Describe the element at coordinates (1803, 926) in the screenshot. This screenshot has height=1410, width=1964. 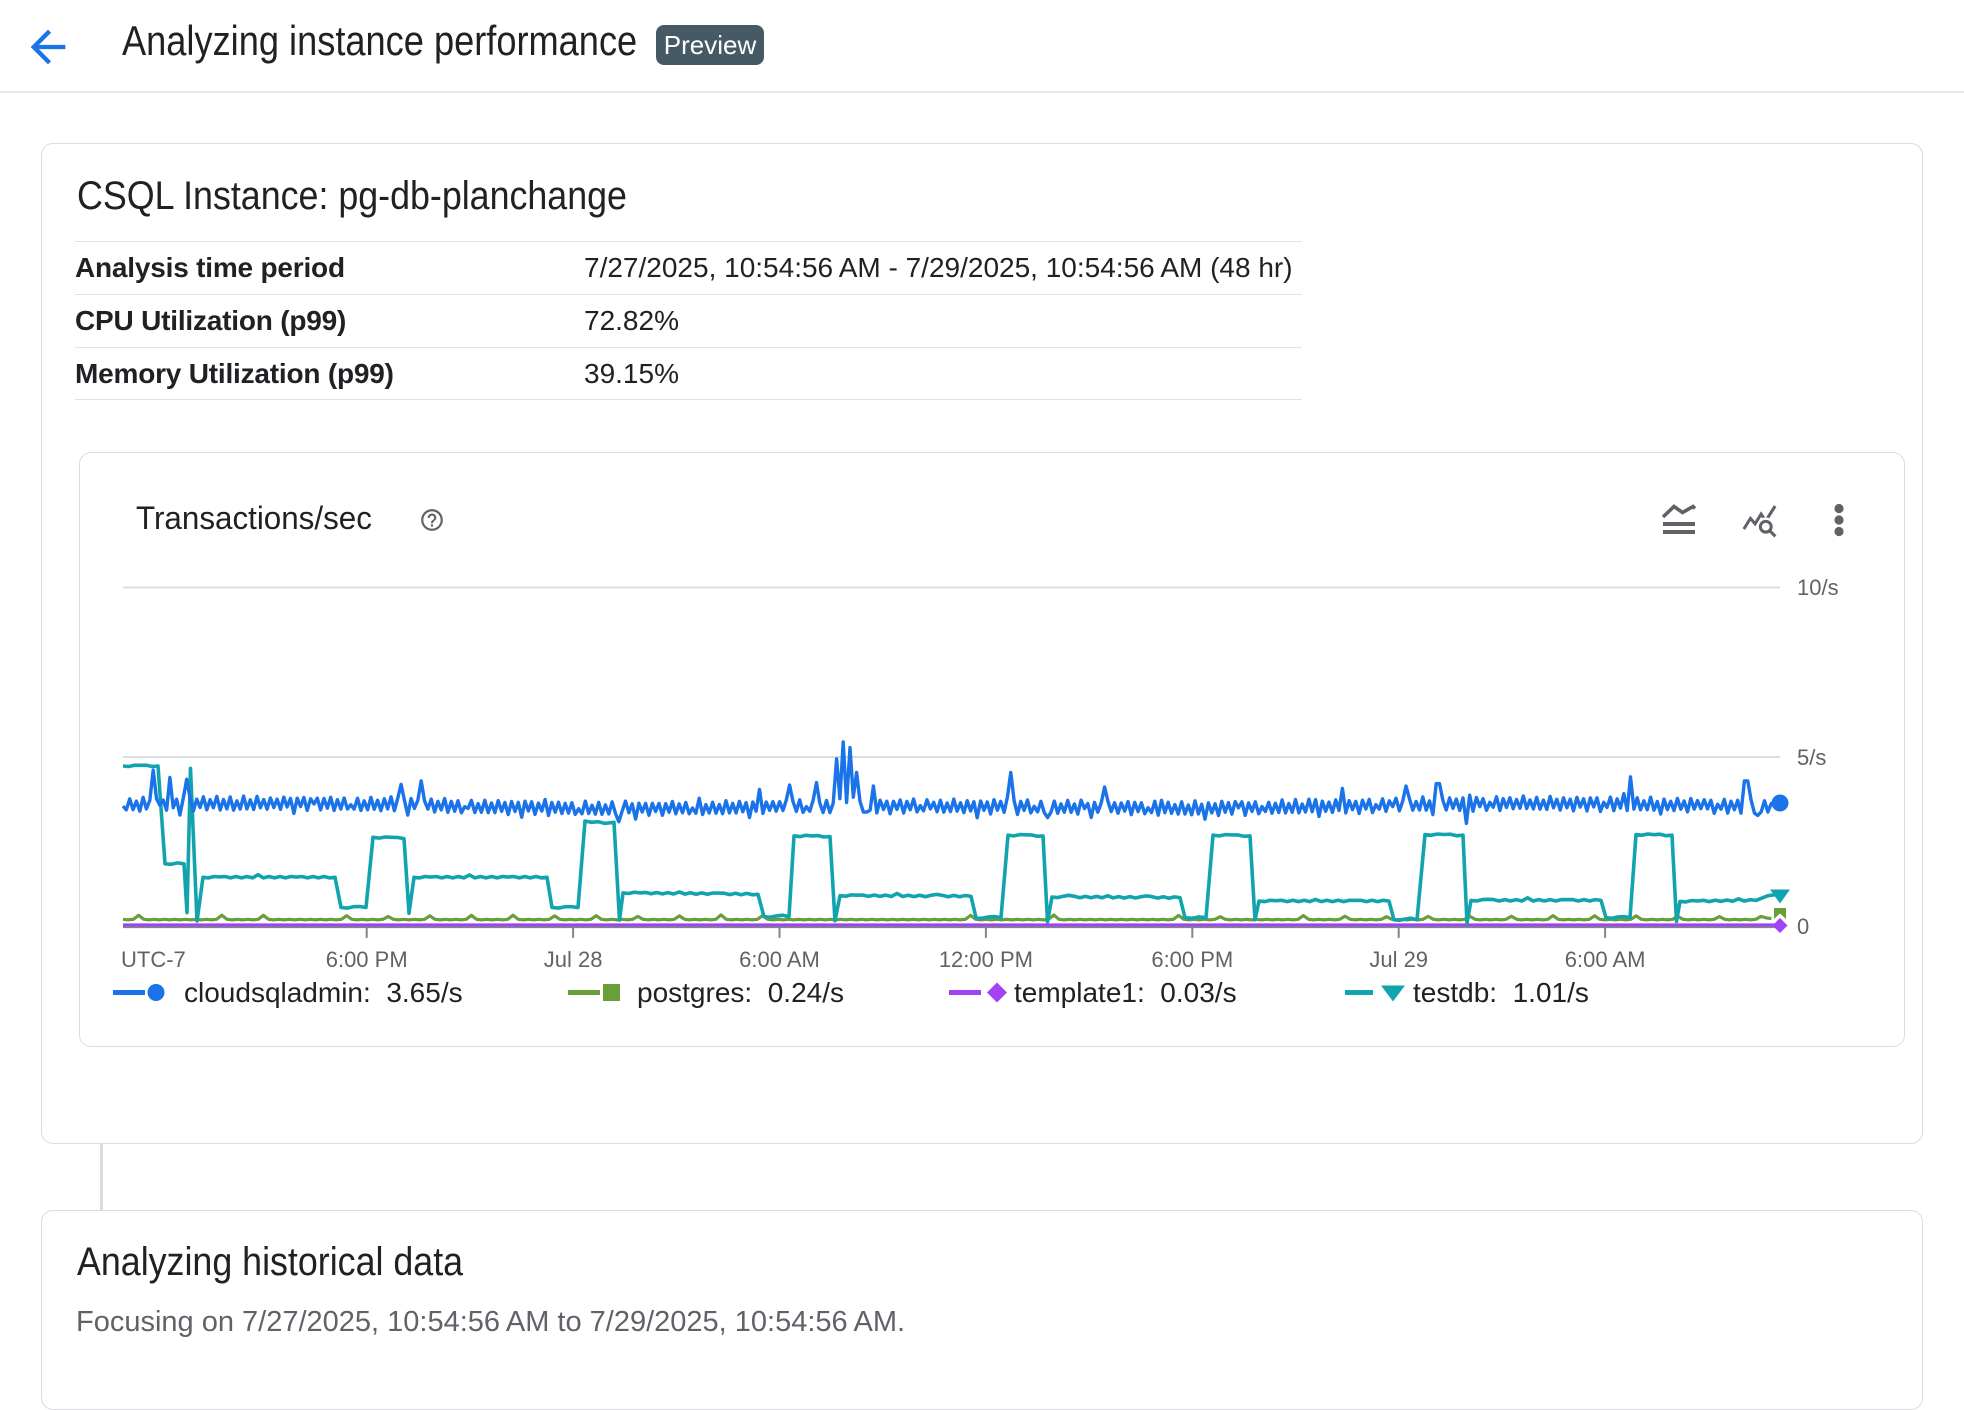
I see `svg-text: 0` at that location.